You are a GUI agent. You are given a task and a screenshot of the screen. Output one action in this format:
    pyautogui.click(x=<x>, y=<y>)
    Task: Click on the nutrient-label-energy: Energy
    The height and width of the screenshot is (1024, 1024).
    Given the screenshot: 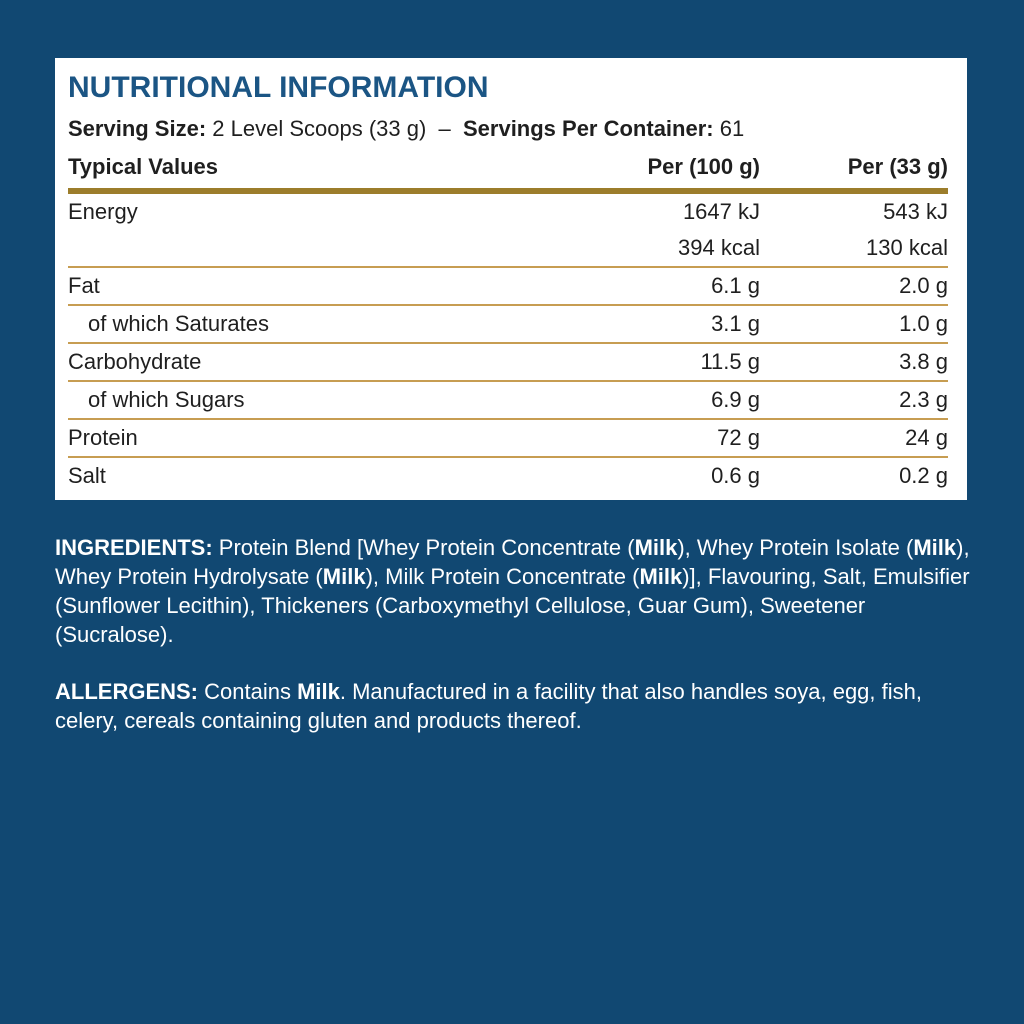 What is the action you would take?
    pyautogui.click(x=103, y=211)
    